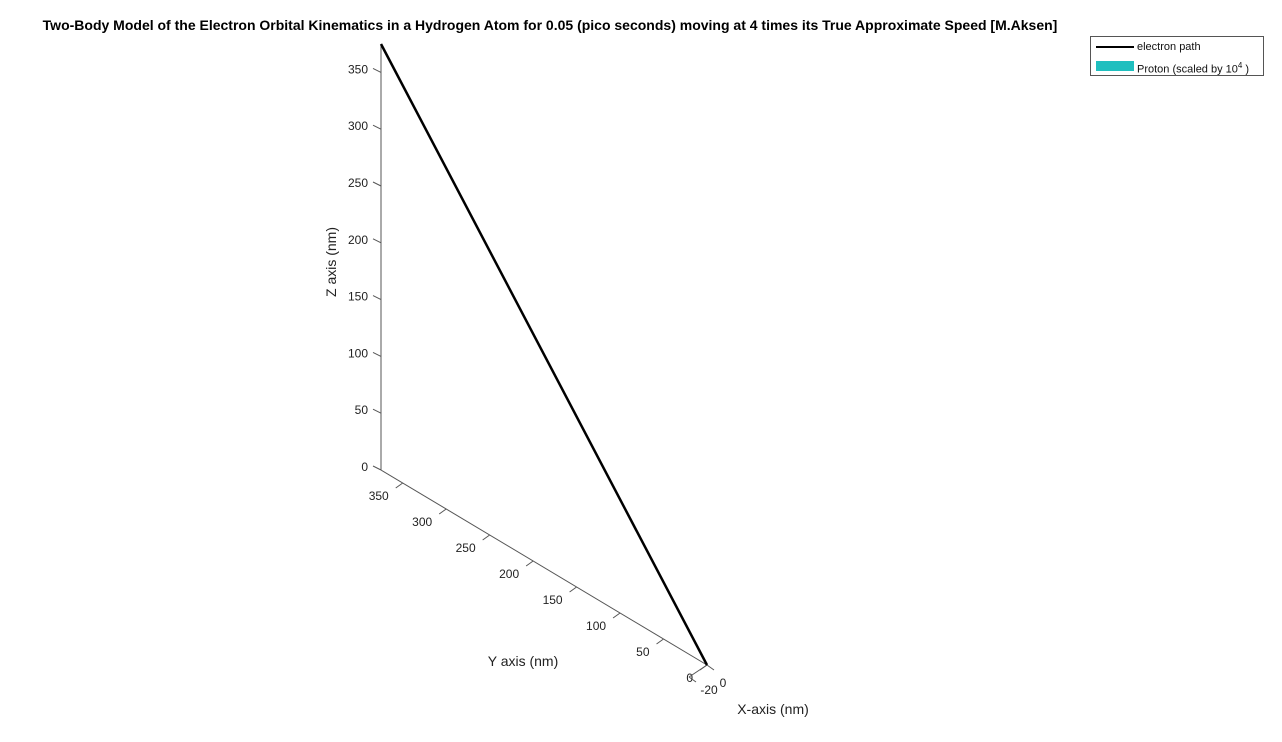 This screenshot has width=1282, height=742. I want to click on x-axis-line, so click(698, 671).